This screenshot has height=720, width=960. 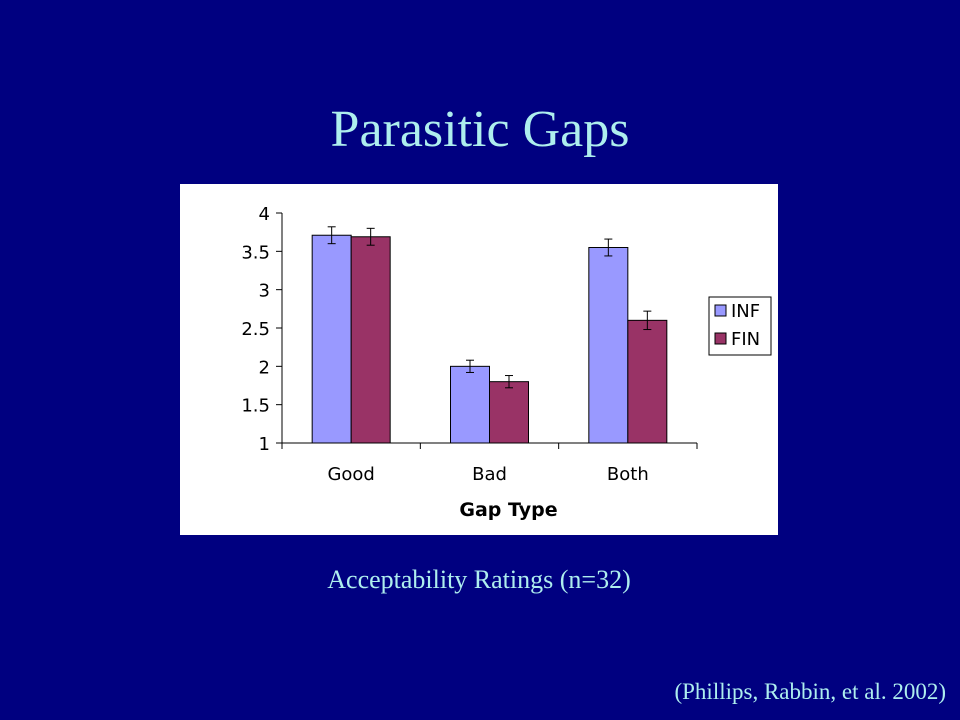 What do you see at coordinates (479, 579) in the screenshot?
I see `chart-caption: Acceptability Ratings (n=32)` at bounding box center [479, 579].